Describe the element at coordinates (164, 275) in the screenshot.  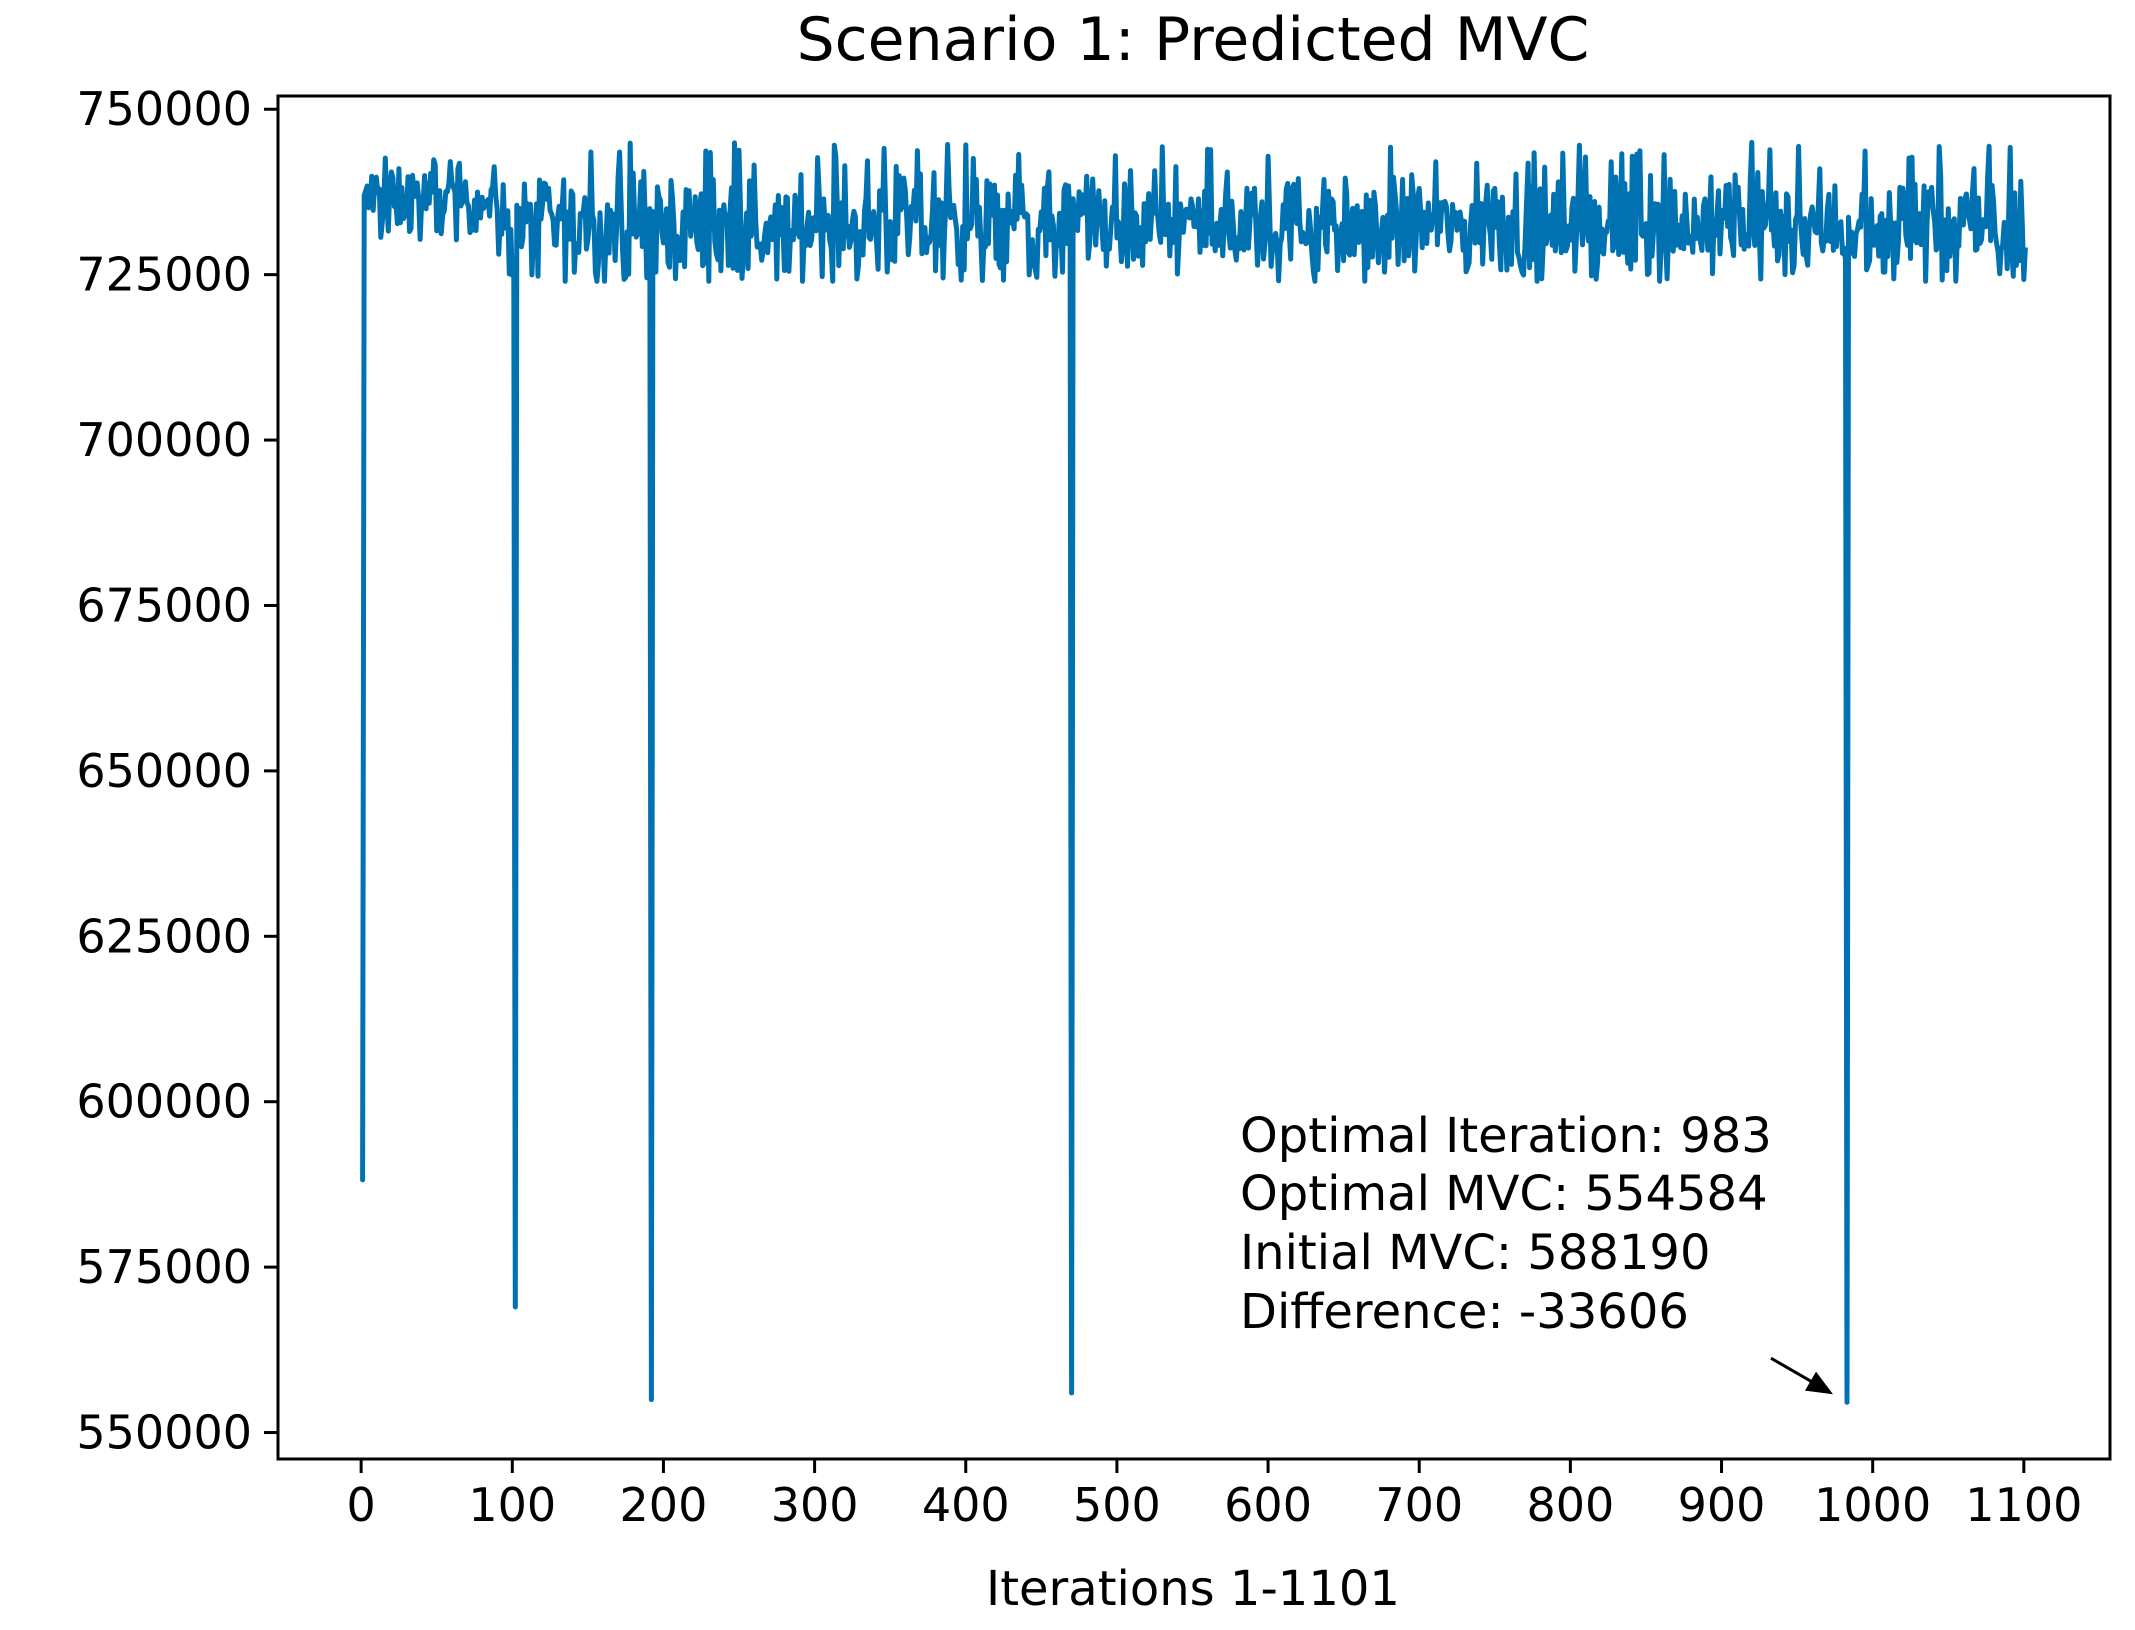
I see `y-tick-label: 725000` at that location.